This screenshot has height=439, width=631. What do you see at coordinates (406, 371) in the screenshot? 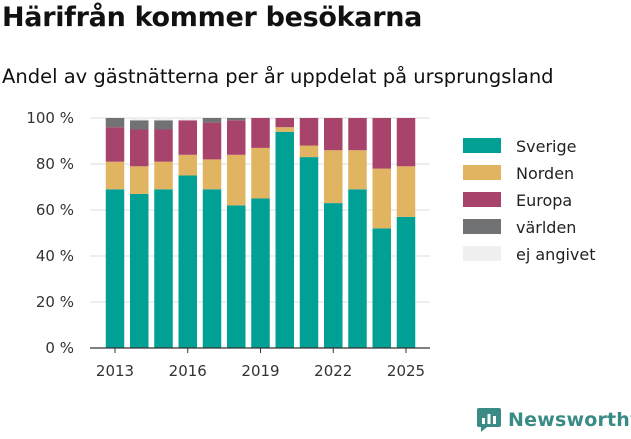
I see `x-tick-label: 2025` at bounding box center [406, 371].